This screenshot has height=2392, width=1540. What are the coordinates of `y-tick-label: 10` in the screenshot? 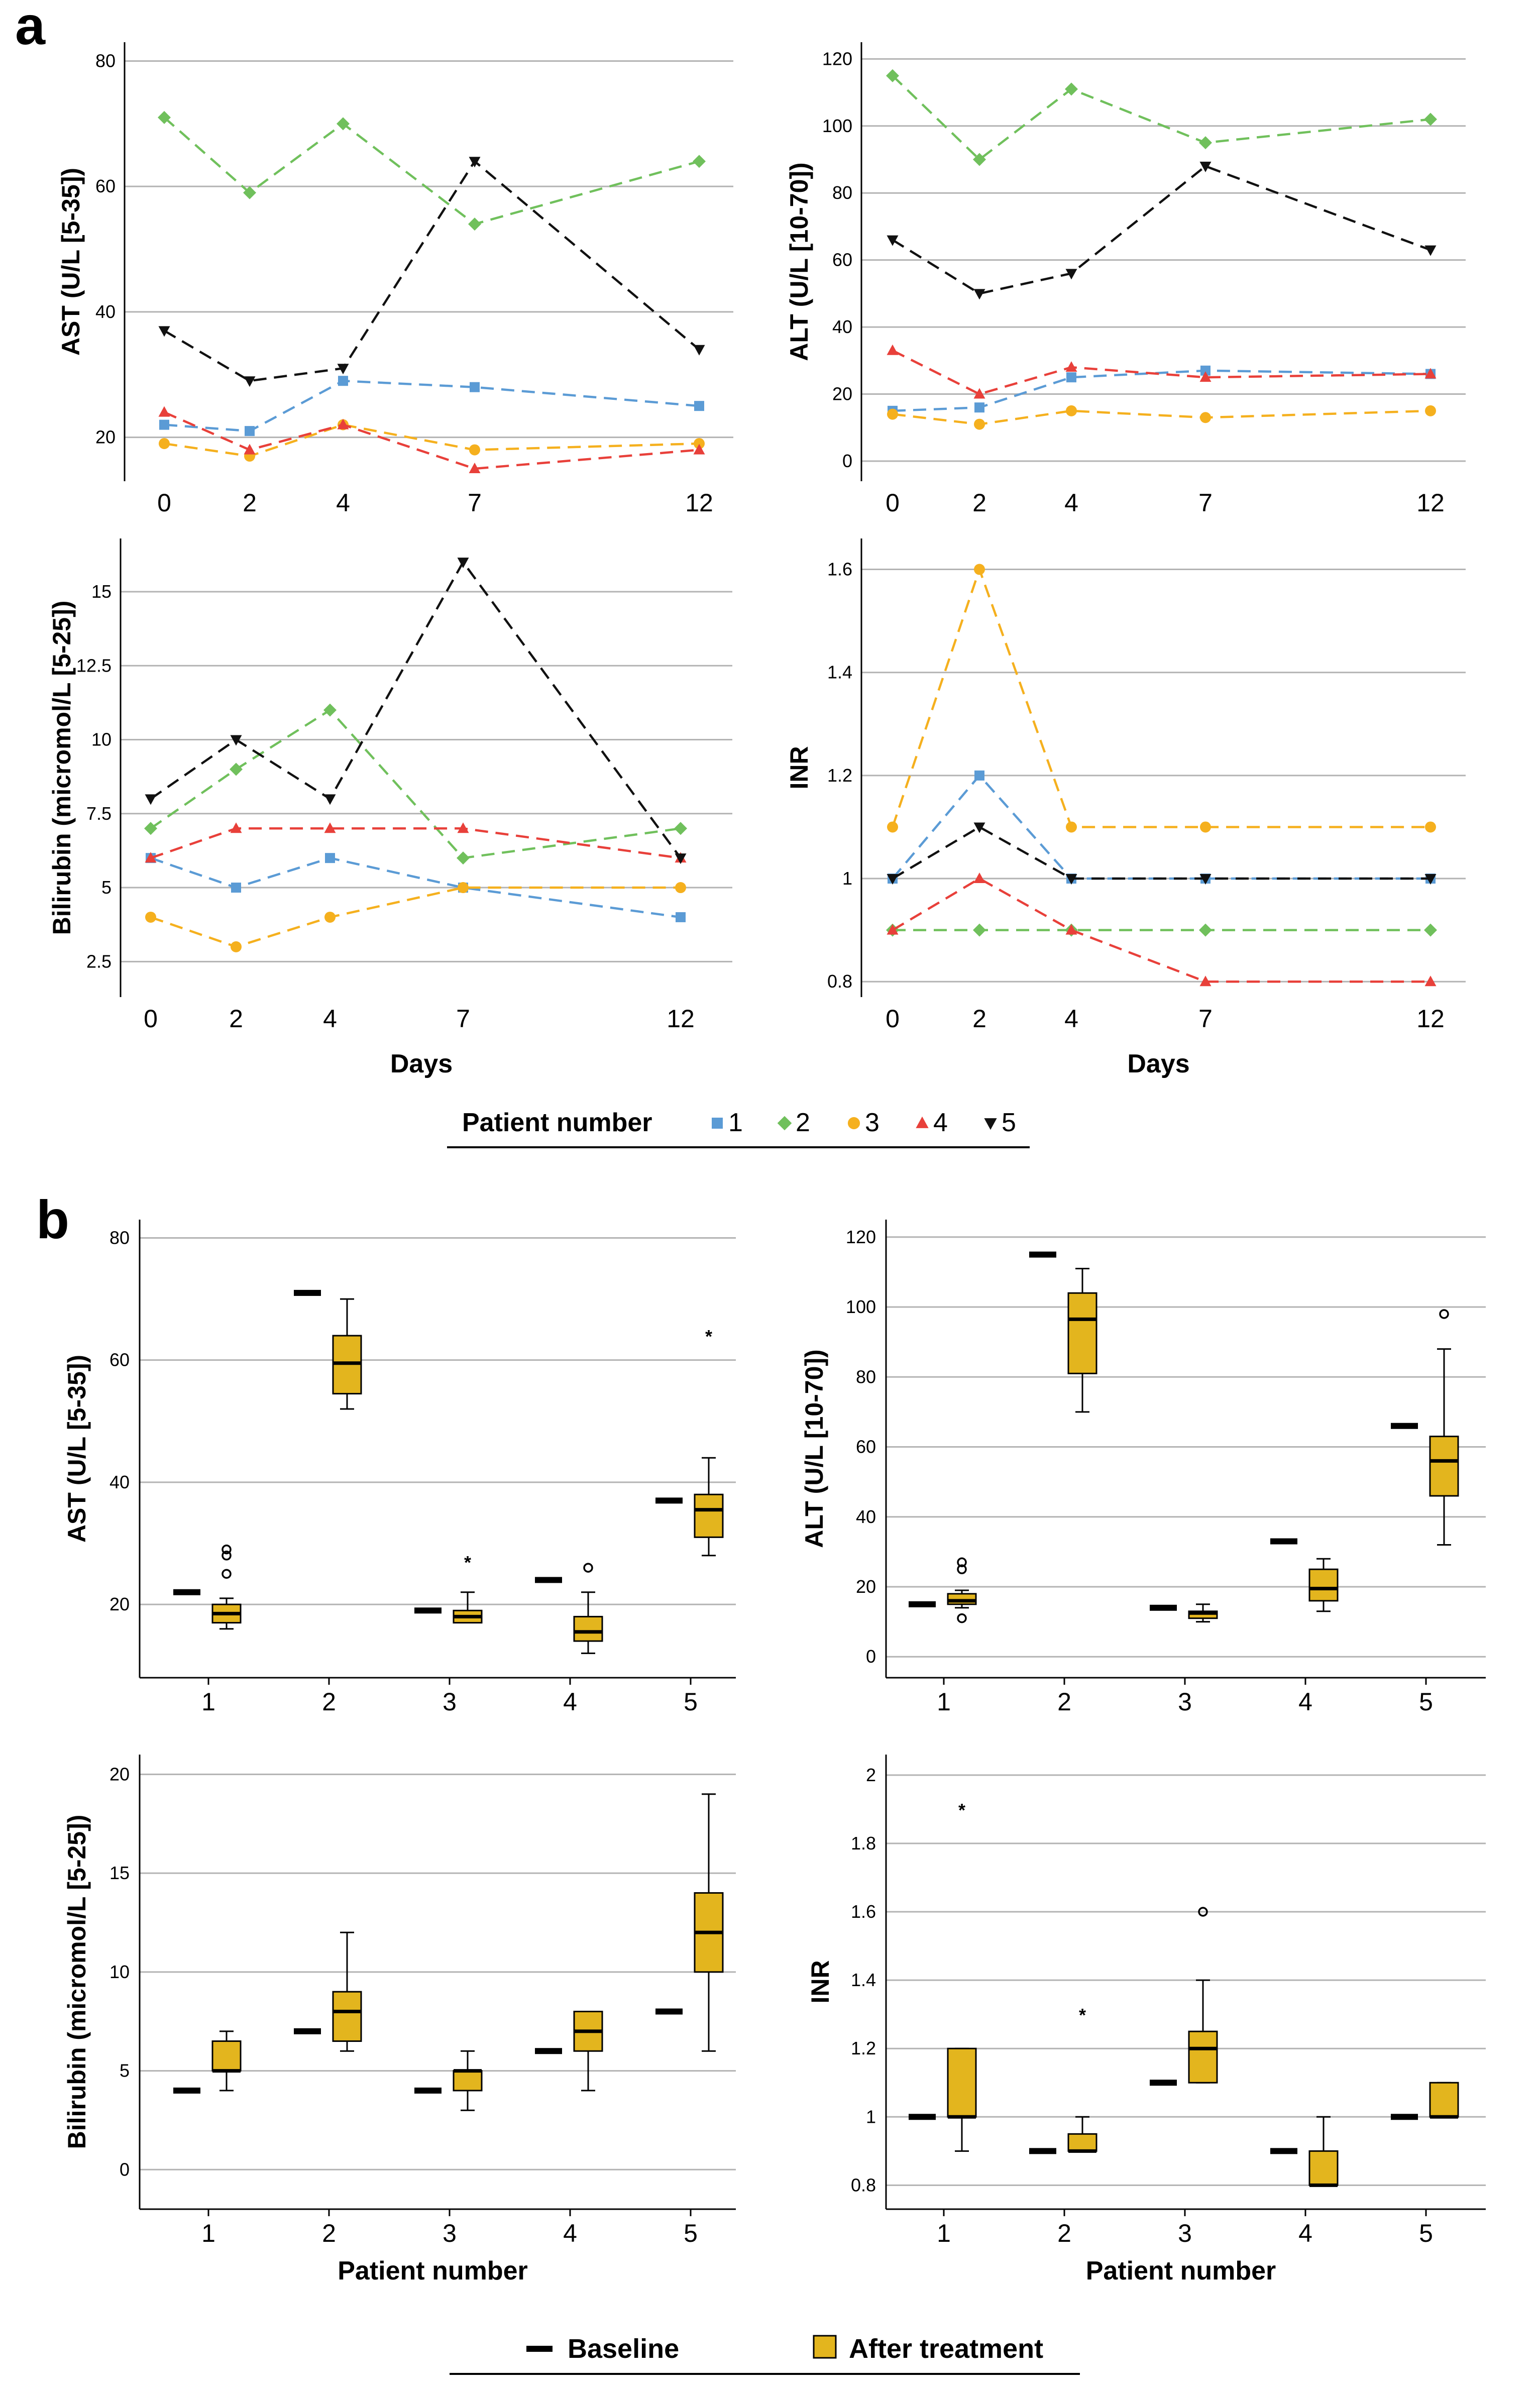 It's located at (119, 1972).